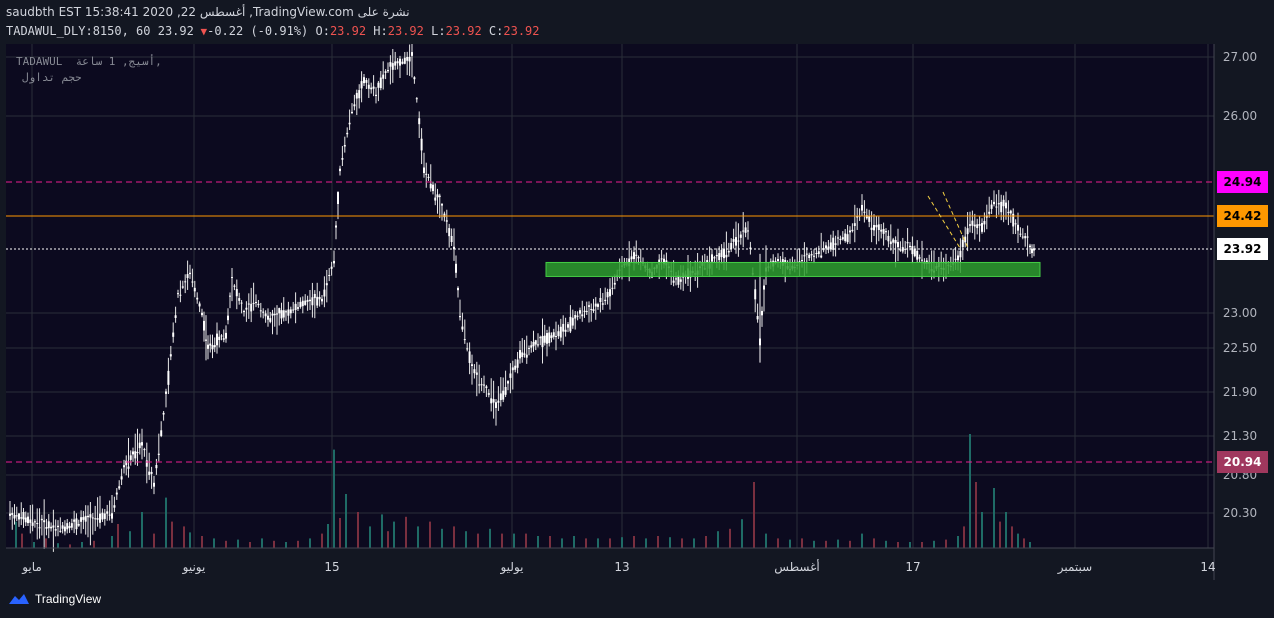 The height and width of the screenshot is (618, 1274). Describe the element at coordinates (1242, 216) in the screenshot. I see `orange-line-price-tag: 24.42` at that location.